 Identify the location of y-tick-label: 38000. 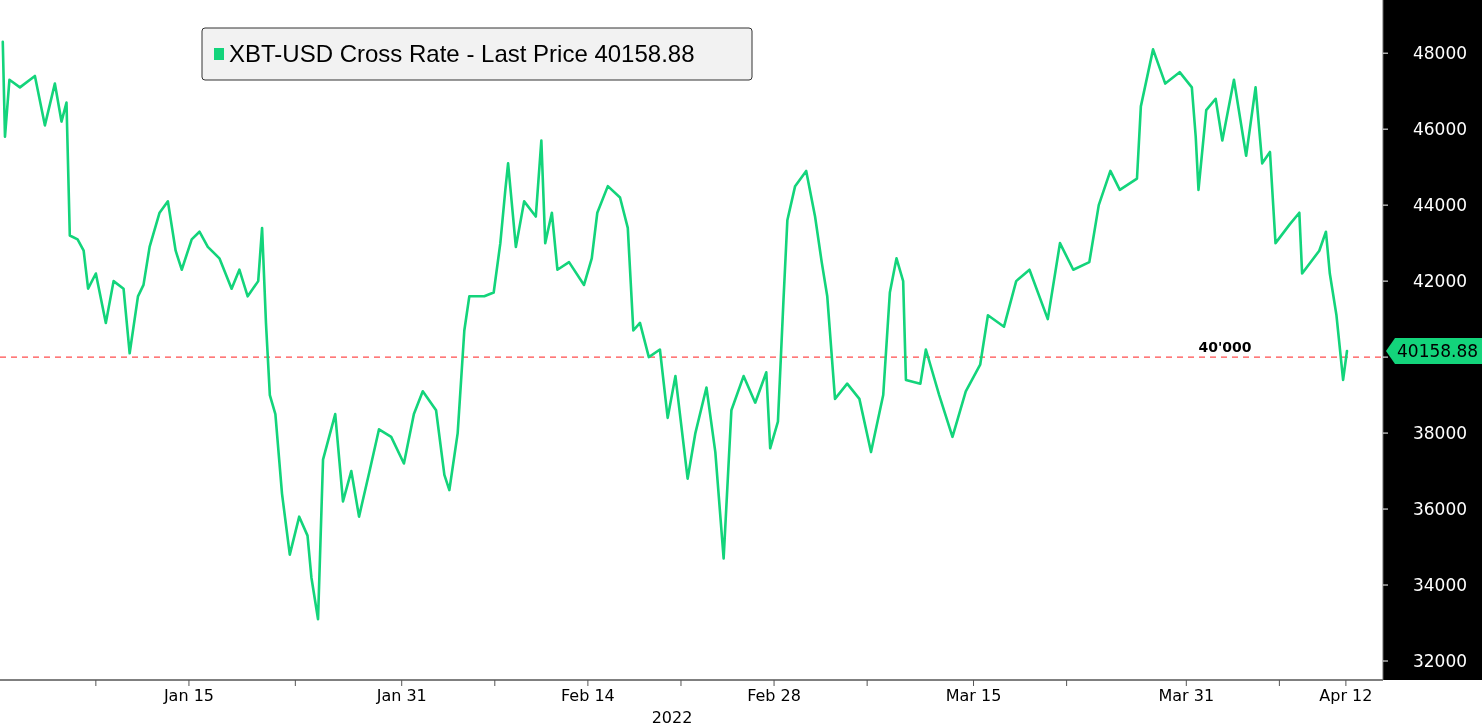
(1440, 433).